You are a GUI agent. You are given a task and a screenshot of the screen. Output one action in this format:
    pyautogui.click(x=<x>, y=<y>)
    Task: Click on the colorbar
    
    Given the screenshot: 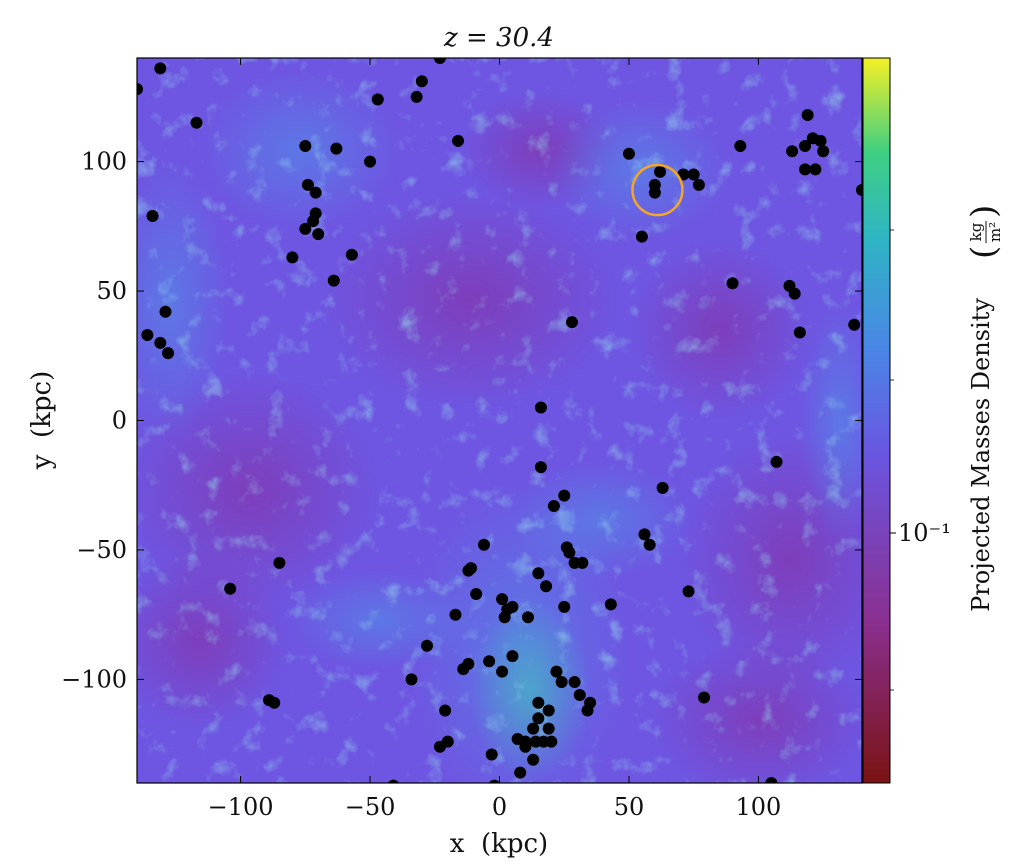 What is the action you would take?
    pyautogui.click(x=876, y=420)
    